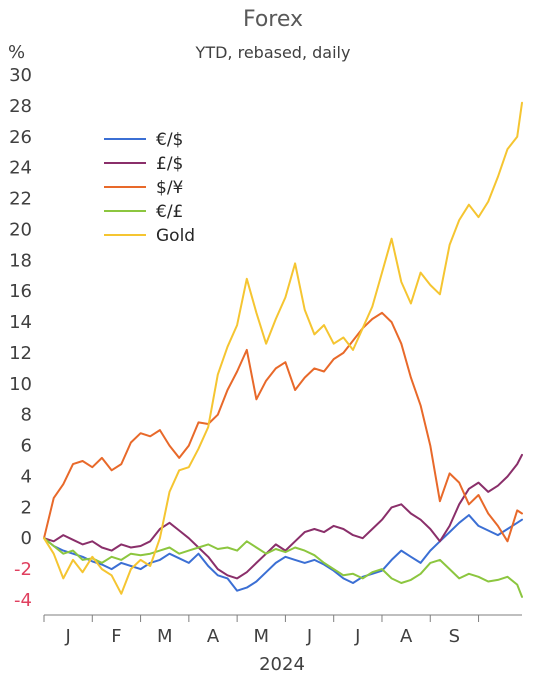 The height and width of the screenshot is (686, 535). I want to click on y-tick-label: -2, so click(23, 569).